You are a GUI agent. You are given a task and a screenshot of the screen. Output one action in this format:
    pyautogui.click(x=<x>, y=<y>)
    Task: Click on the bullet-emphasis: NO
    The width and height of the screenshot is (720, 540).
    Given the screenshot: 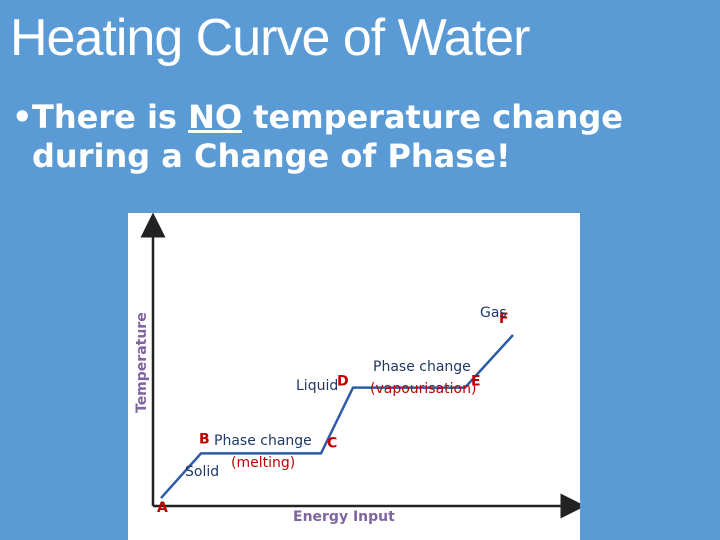 What is the action you would take?
    pyautogui.click(x=215, y=117)
    